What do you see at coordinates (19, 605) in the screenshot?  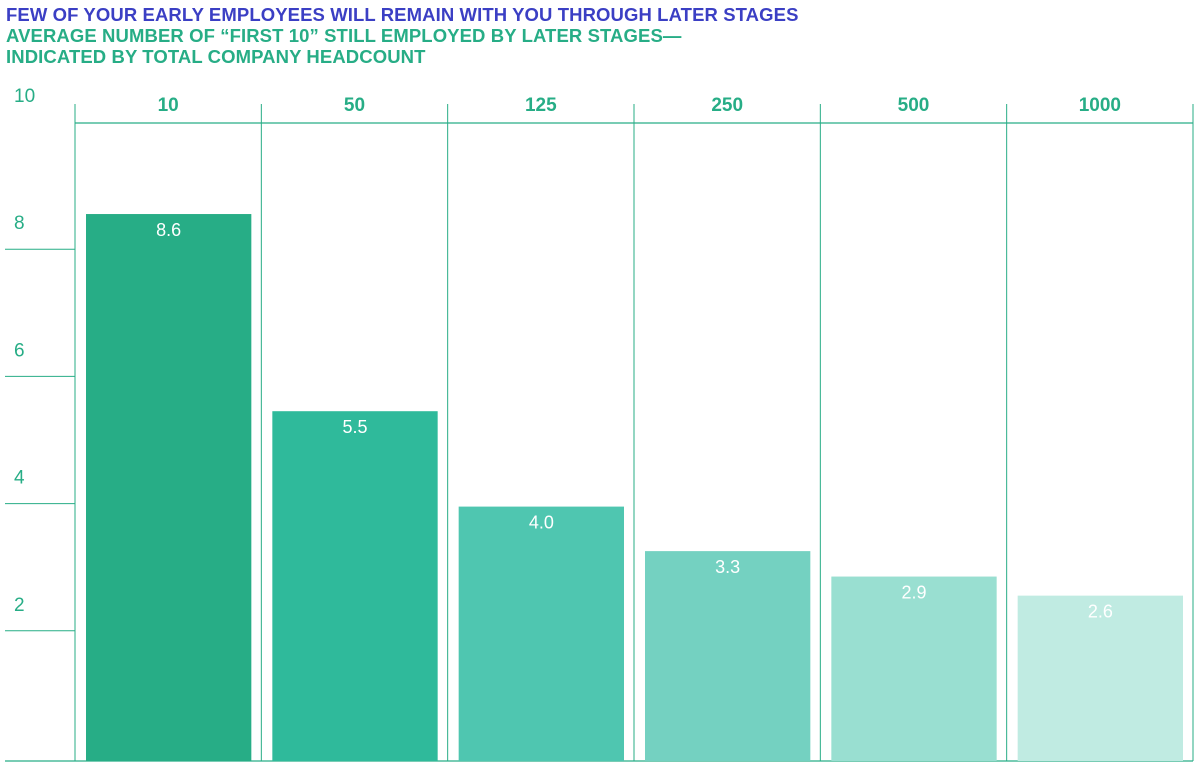 I see `y-tick-label: 2` at bounding box center [19, 605].